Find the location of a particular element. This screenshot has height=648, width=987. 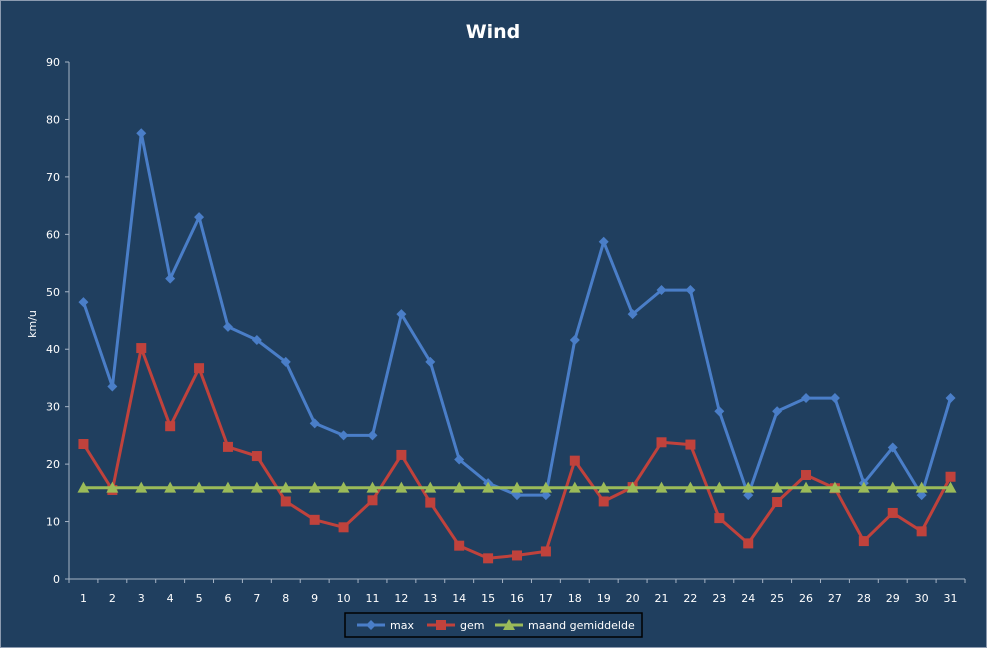

y-tick-label: 0 is located at coordinates (56, 579).